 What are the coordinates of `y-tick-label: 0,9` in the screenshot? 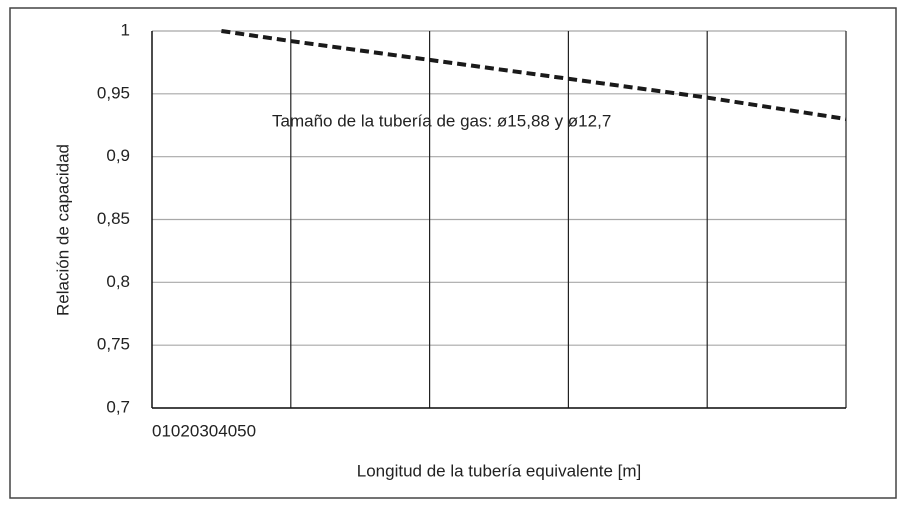 It's located at (118, 155).